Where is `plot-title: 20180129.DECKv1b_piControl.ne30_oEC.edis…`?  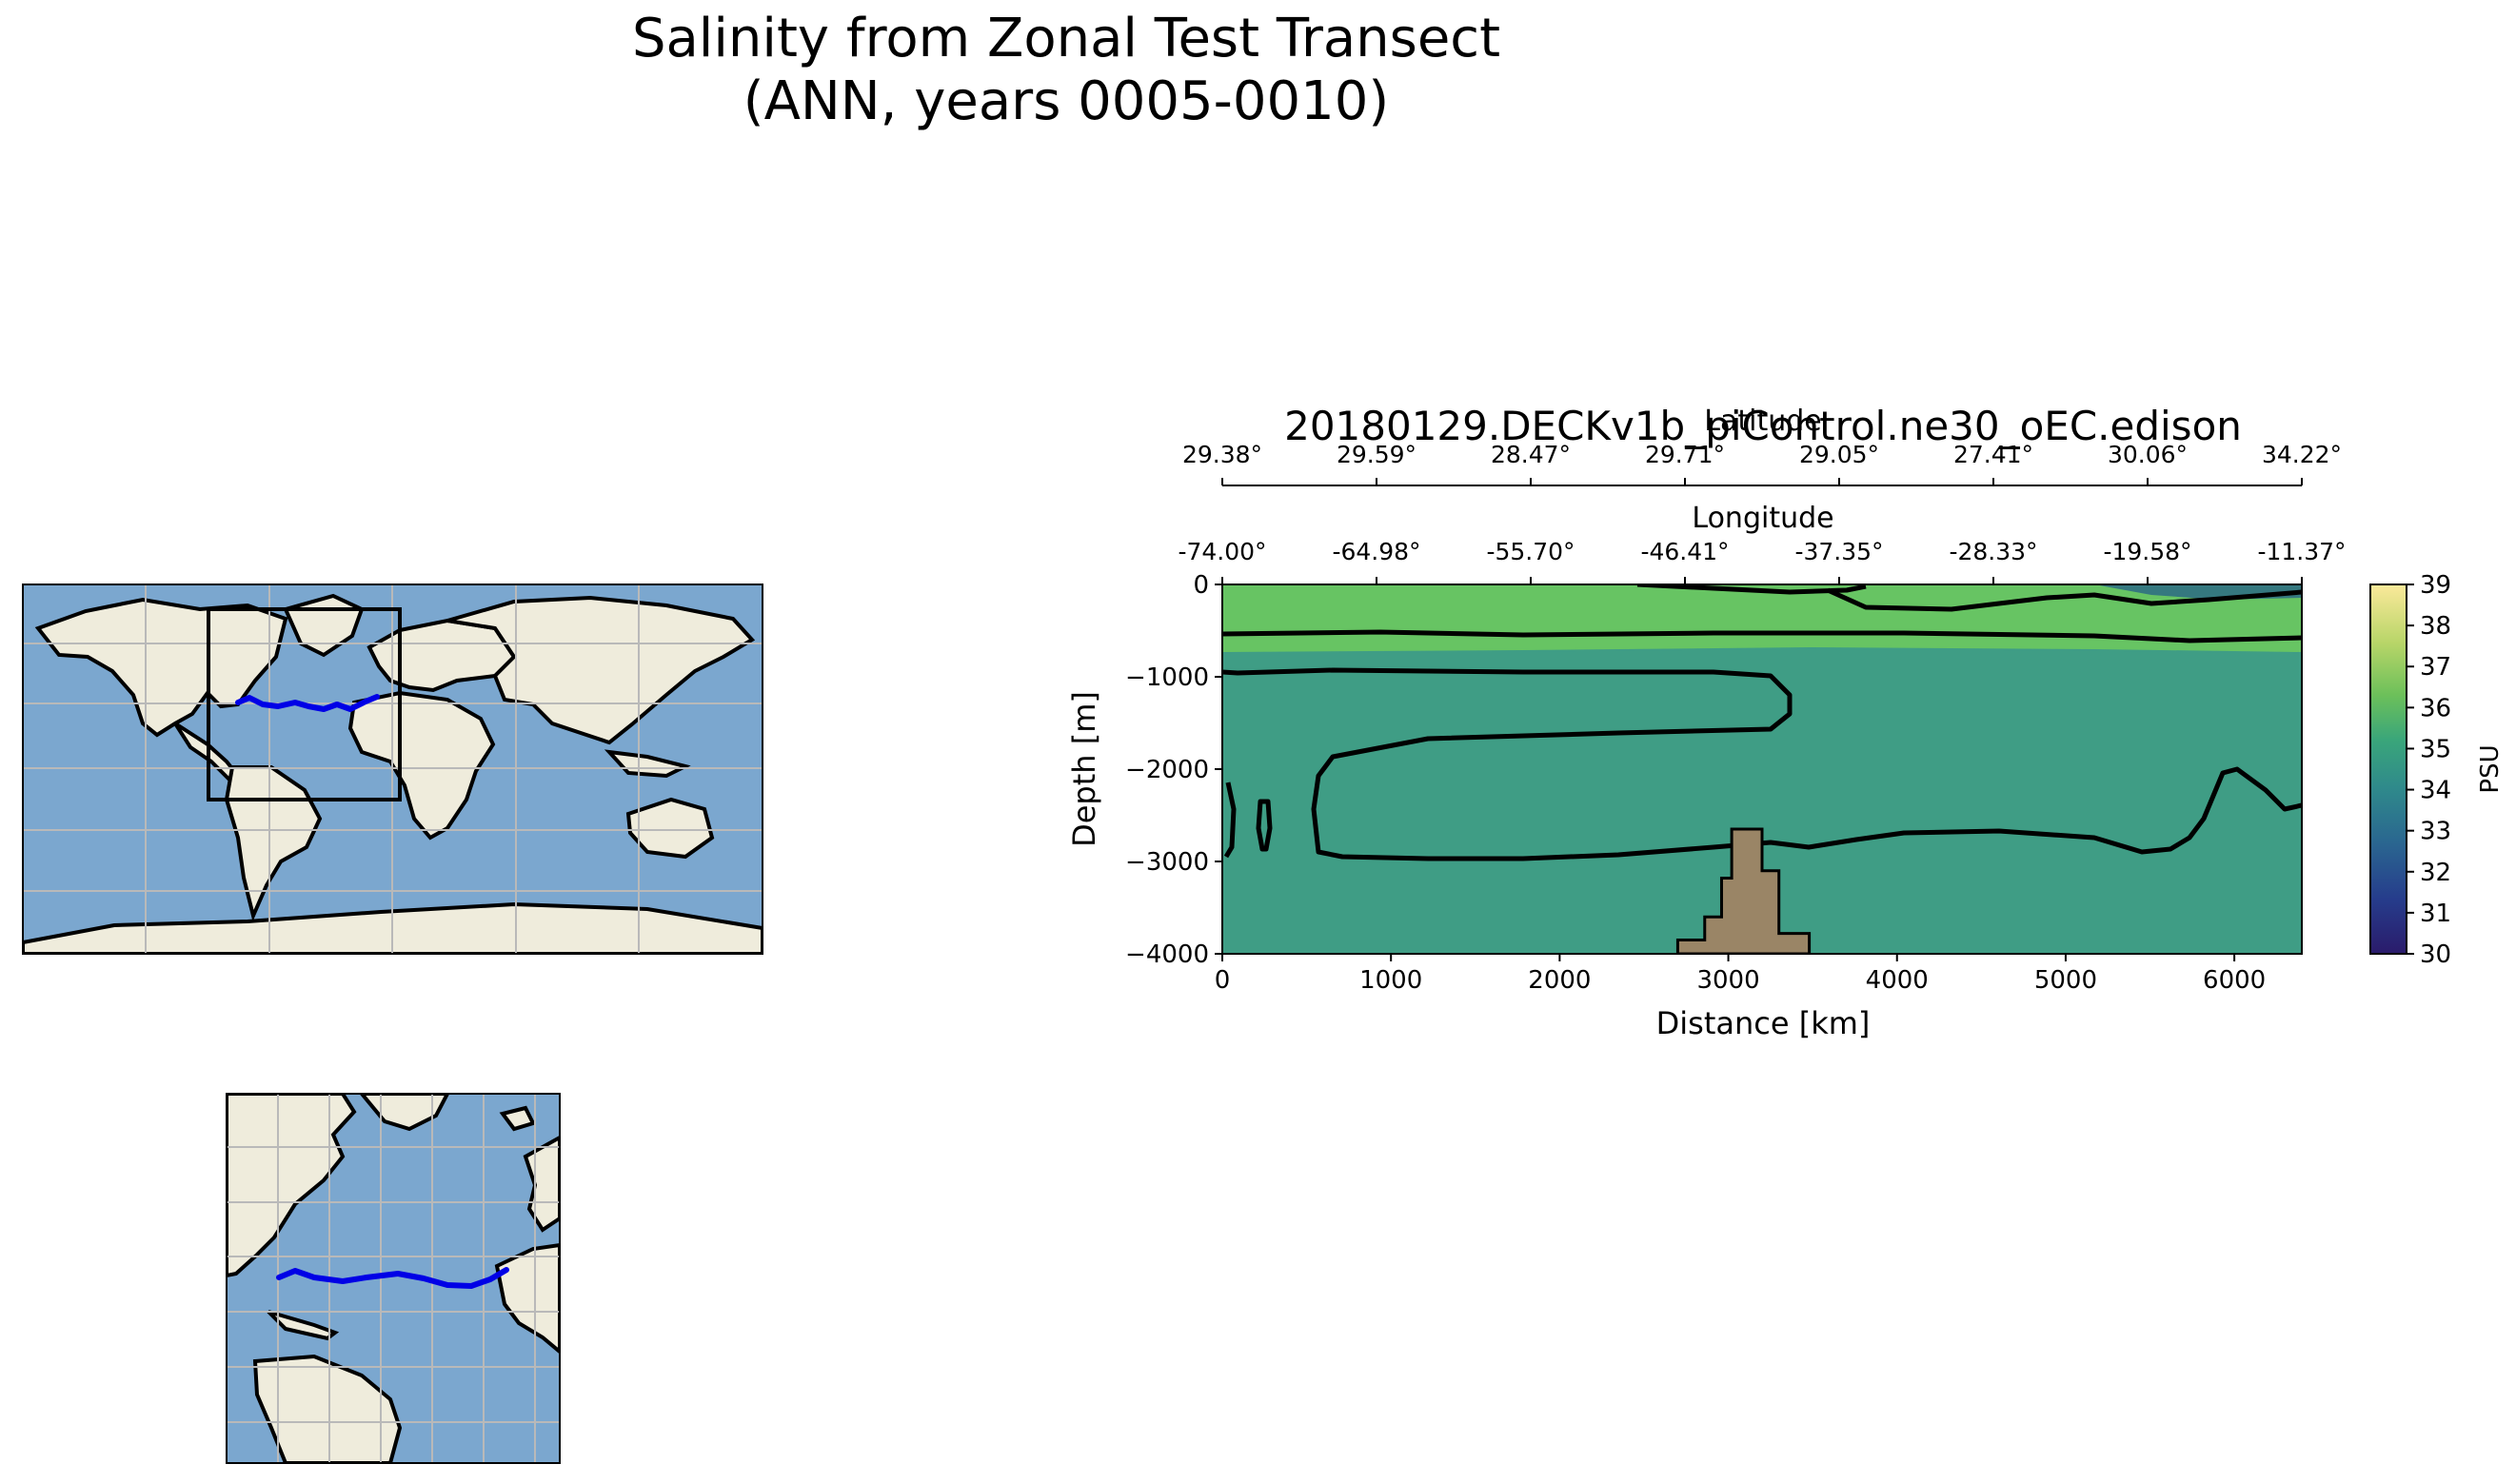
plot-title: 20180129.DECKv1b_piControl.ne30_oEC.edis… is located at coordinates (1763, 426).